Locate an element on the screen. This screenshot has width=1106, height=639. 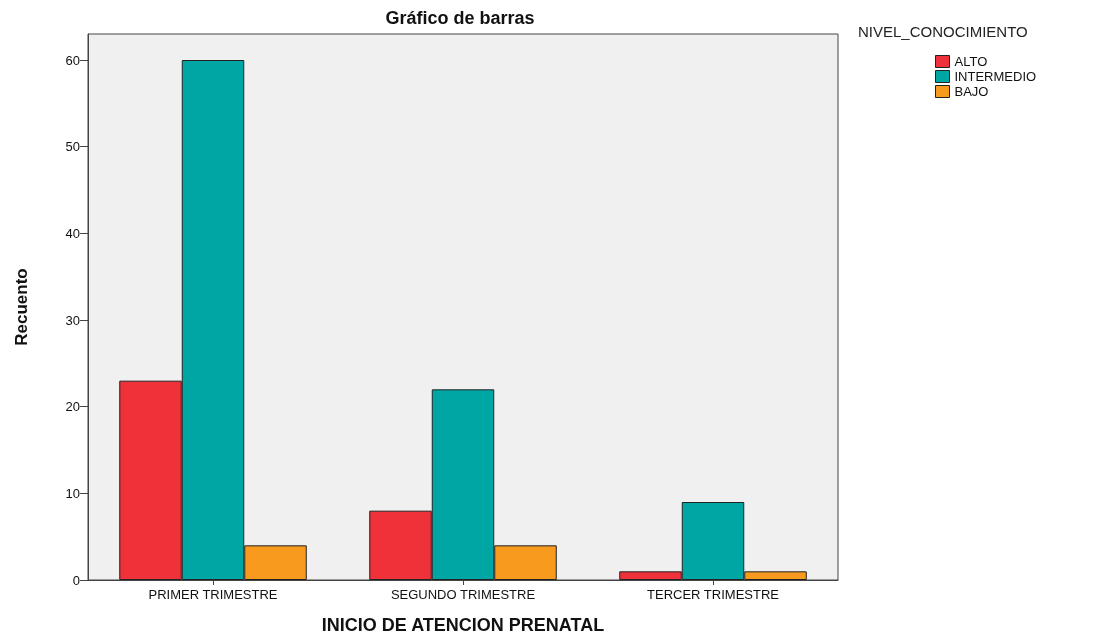
y-tick-label: 60 is located at coordinates (72, 60).